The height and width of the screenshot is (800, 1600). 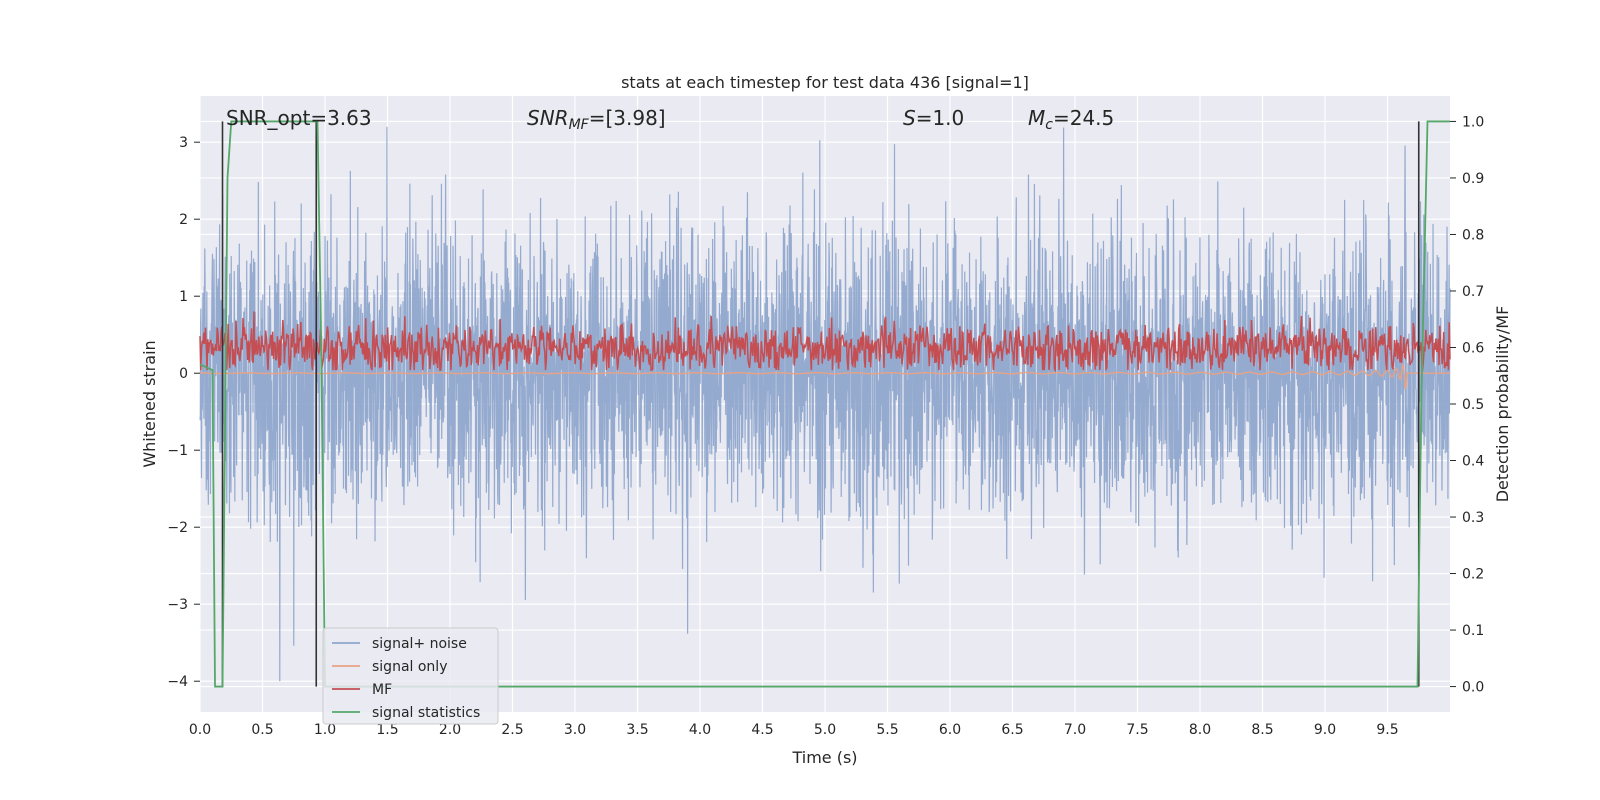 What do you see at coordinates (419, 644) in the screenshot?
I see `legend-label-noise: signal+ noise` at bounding box center [419, 644].